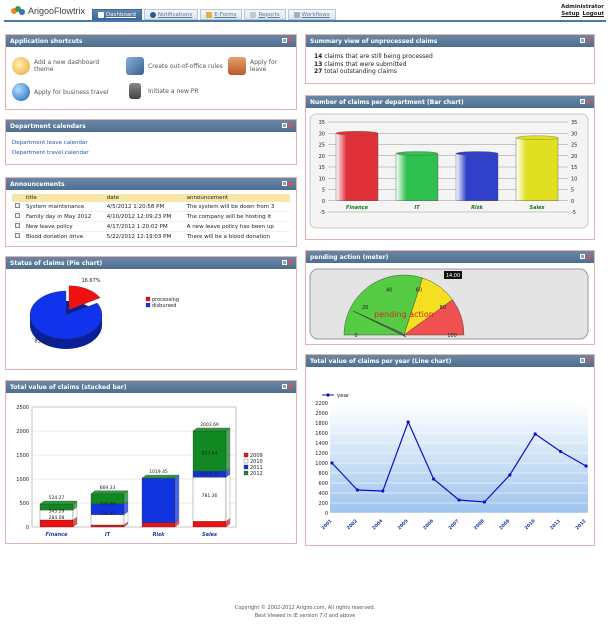 The width and height of the screenshot is (610, 637). I want to click on stack-segment-side, so click(177, 499).